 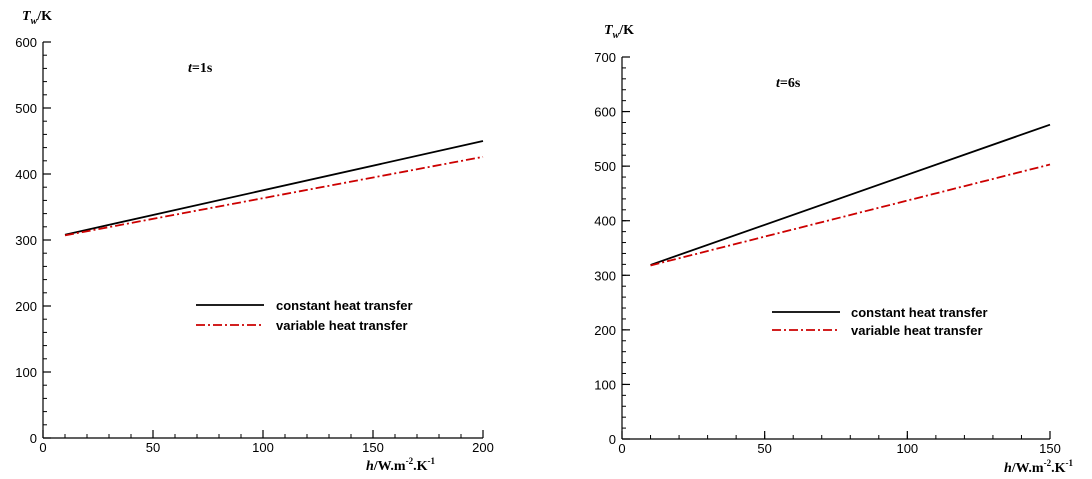 I want to click on time-annotation-value: =1s, so click(x=202, y=68).